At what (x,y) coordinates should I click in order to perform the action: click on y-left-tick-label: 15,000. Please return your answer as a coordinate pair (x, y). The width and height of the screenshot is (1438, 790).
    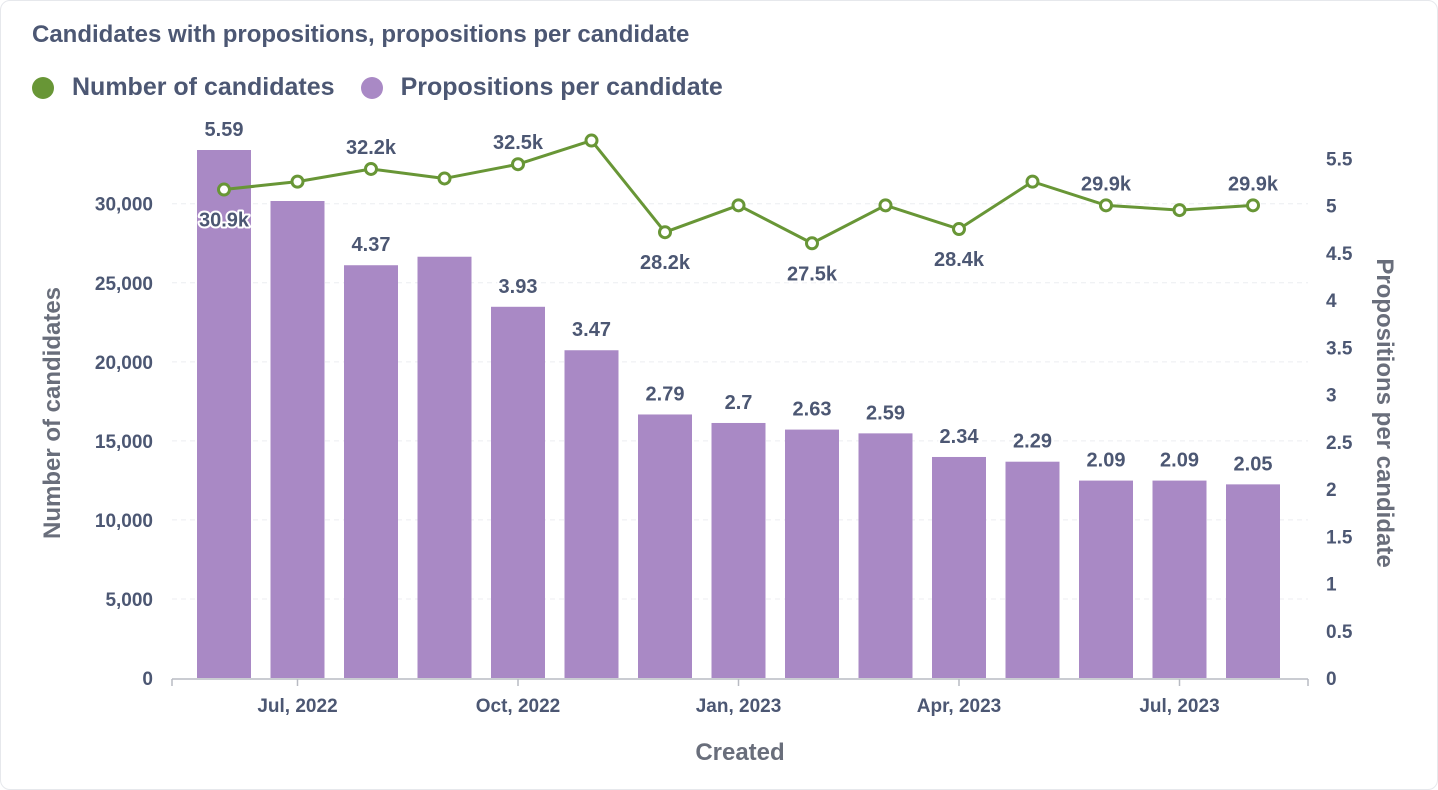
    Looking at the image, I should click on (124, 442).